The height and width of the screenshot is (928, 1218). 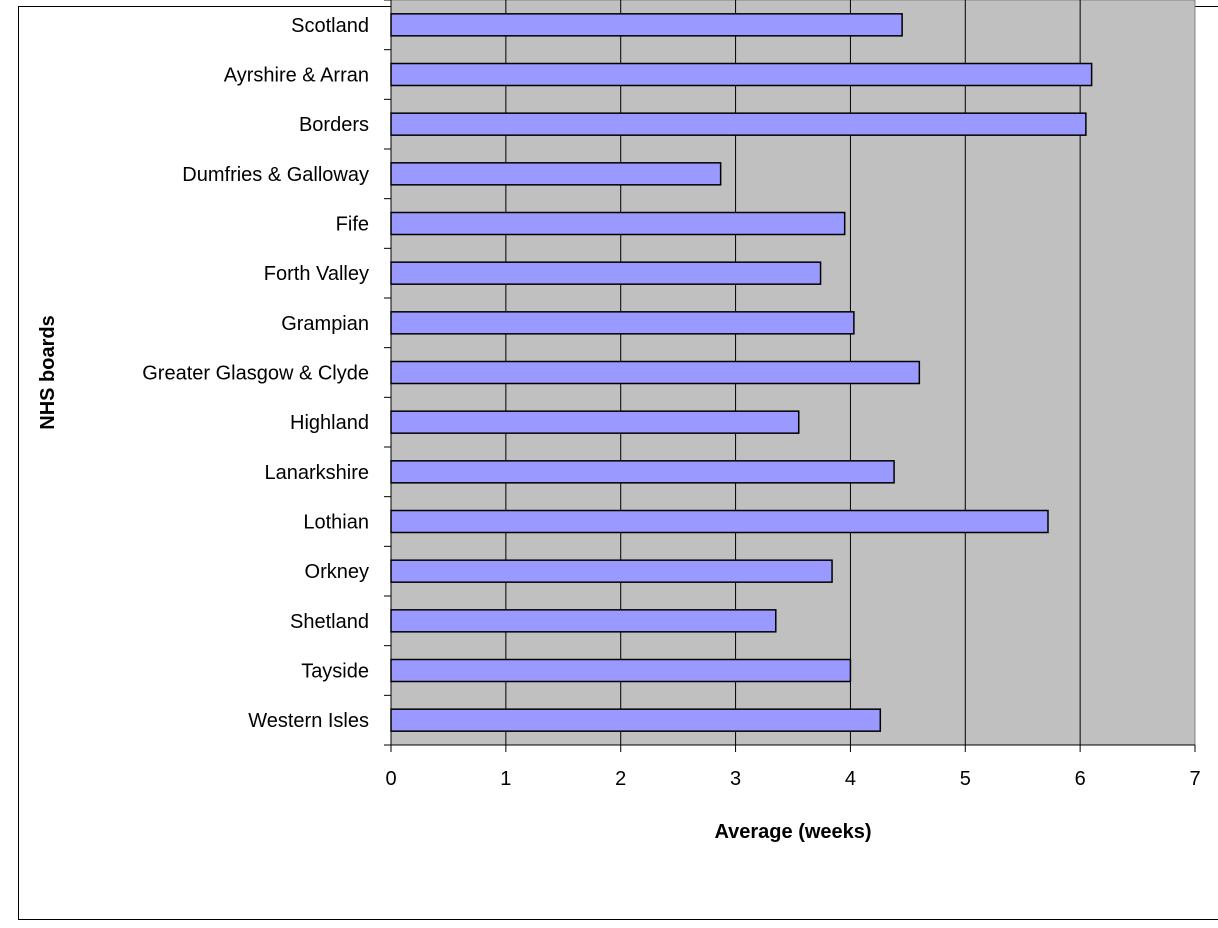 I want to click on category-label: Fife, so click(x=352, y=225).